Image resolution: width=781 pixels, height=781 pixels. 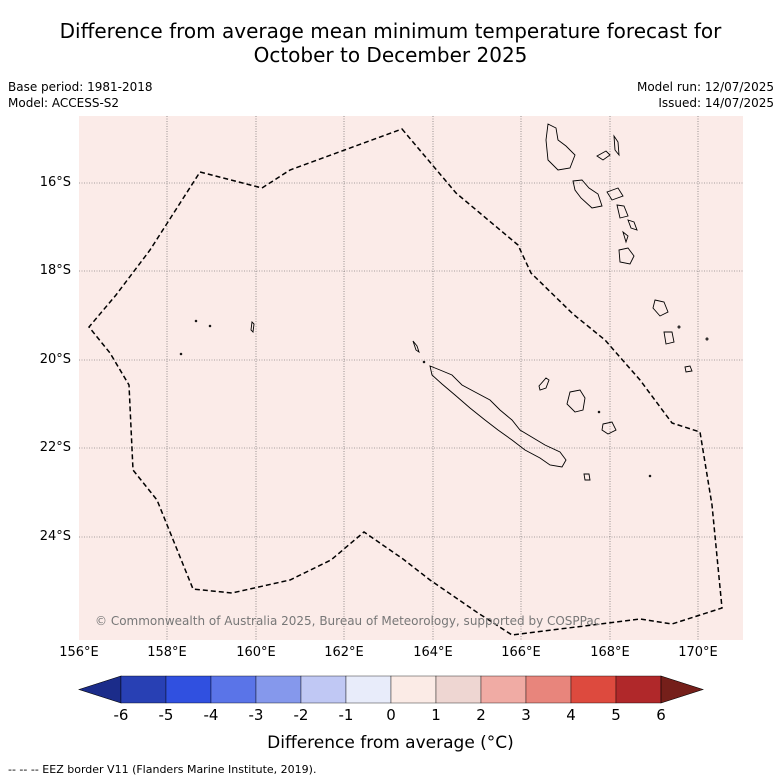 I want to click on vanuatu-islands, so click(x=627, y=300).